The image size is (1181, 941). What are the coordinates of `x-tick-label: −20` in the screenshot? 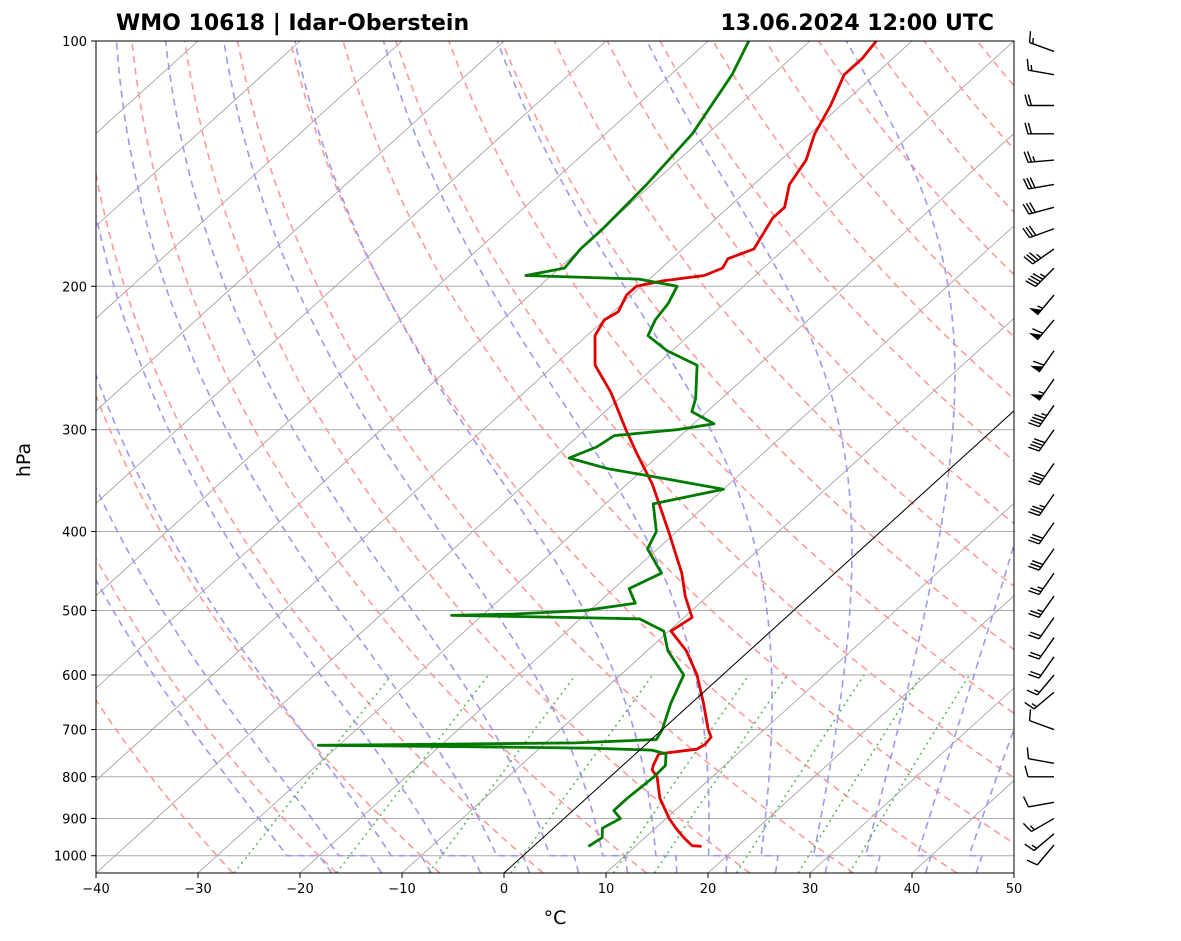 It's located at (299, 889).